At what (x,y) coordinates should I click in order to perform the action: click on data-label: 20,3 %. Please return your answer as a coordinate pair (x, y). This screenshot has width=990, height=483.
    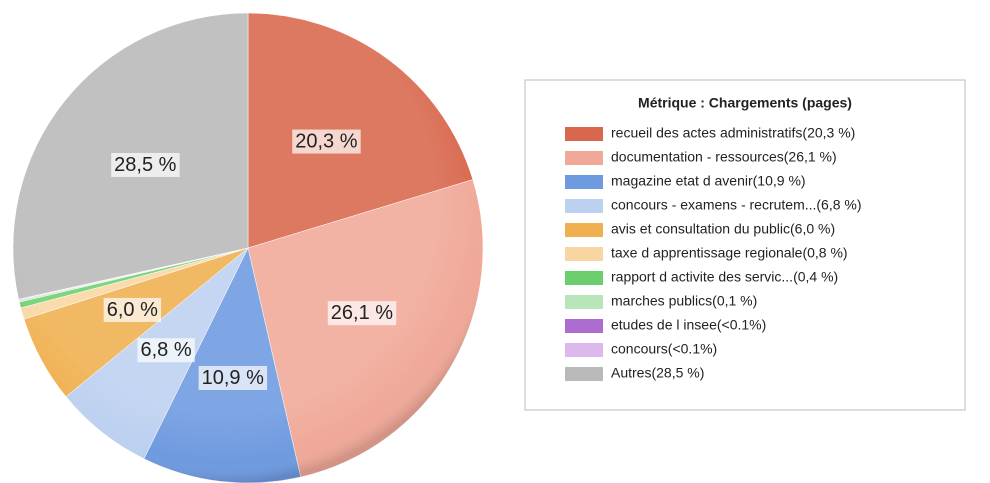
    Looking at the image, I should click on (326, 142).